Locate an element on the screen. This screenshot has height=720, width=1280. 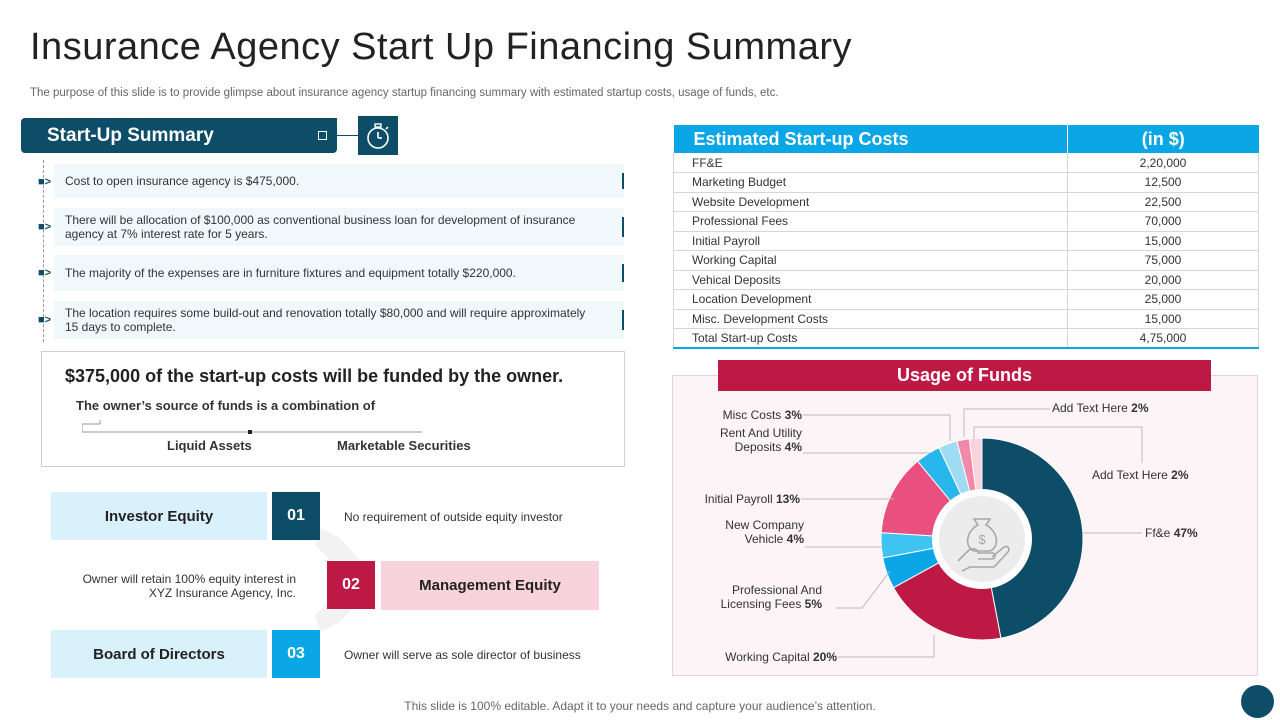
cost-item: Professional Fees is located at coordinates (870, 221).